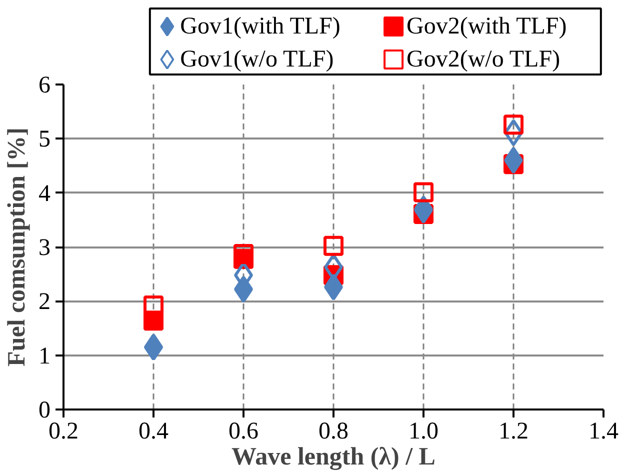 Image resolution: width=625 pixels, height=473 pixels. What do you see at coordinates (44, 356) in the screenshot?
I see `y-tick-label: 1` at bounding box center [44, 356].